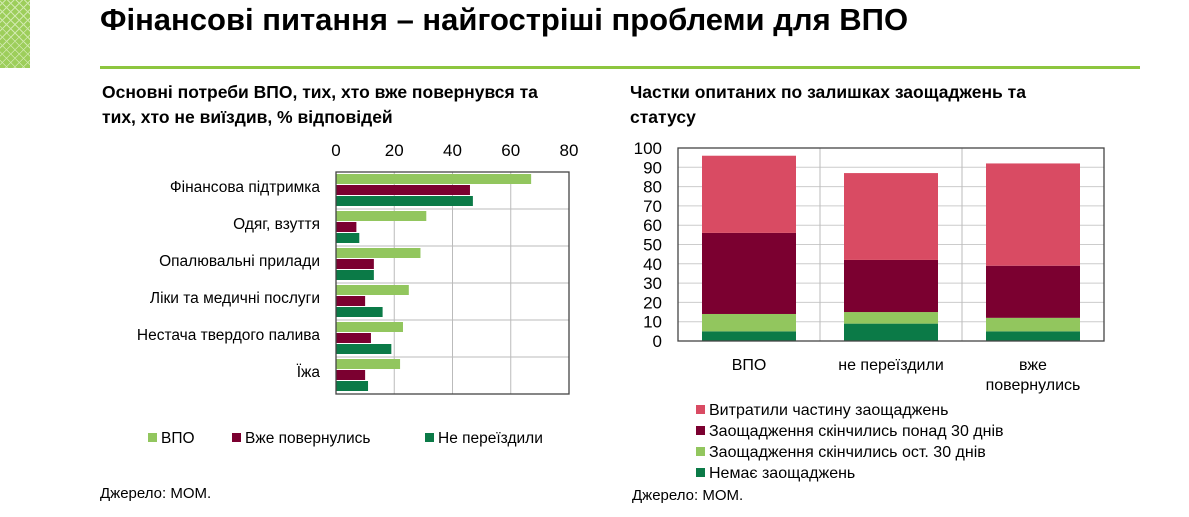 The width and height of the screenshot is (1189, 517). I want to click on category-label: Опалювальні прилади, so click(239, 261).